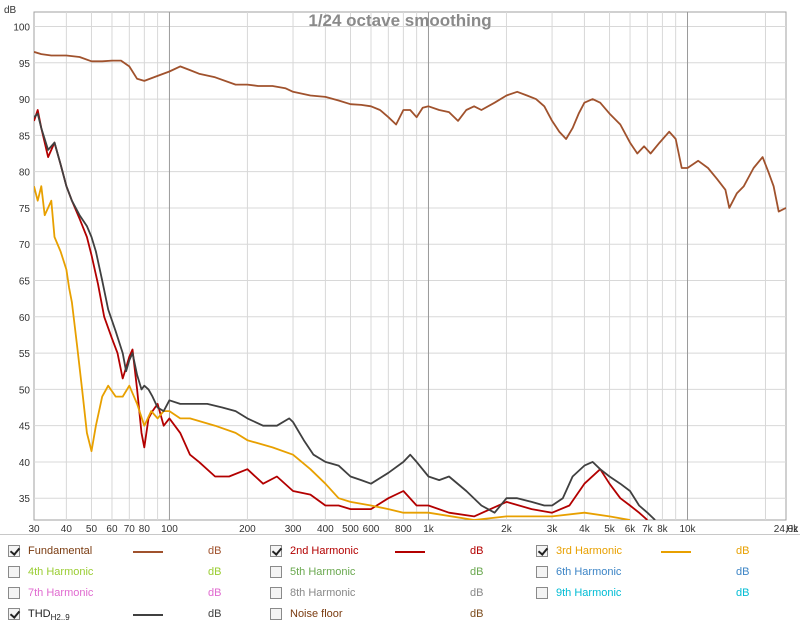 Image resolution: width=800 pixels, height=625 pixels. I want to click on legend-label: 9th Harmonic, so click(588, 593).